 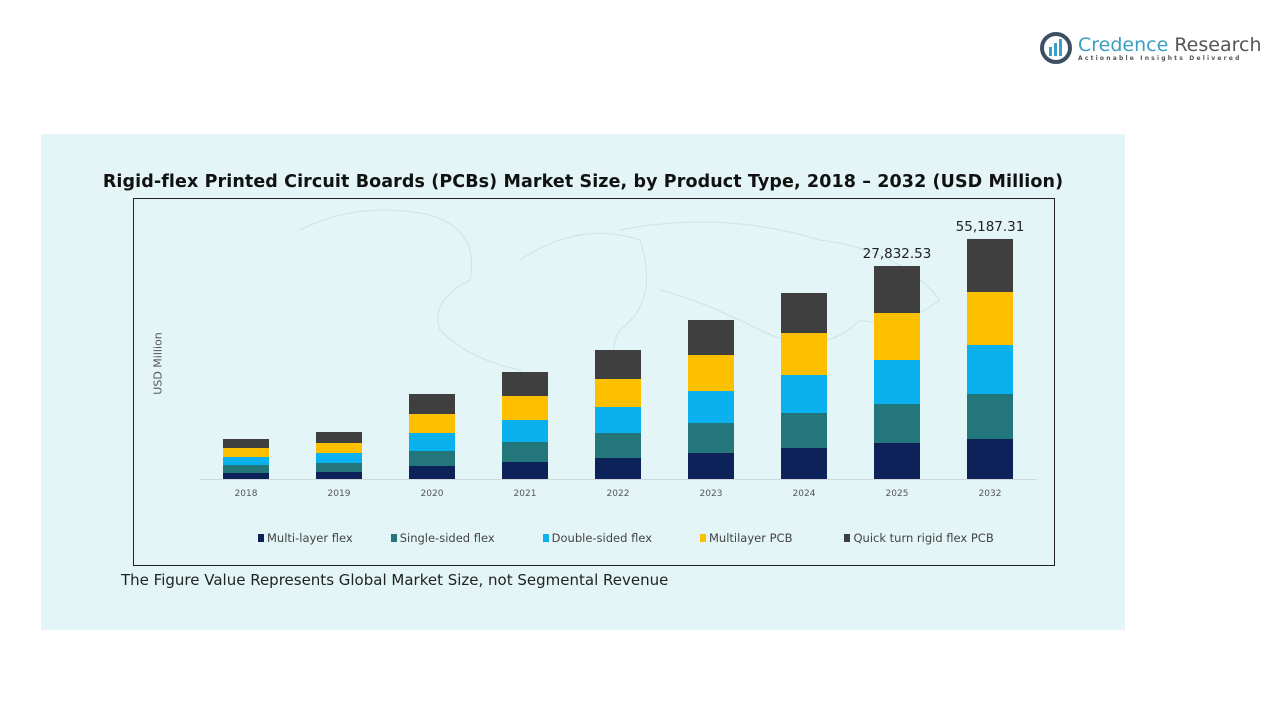 I want to click on legend-label: Multi-layer flex, so click(x=310, y=538).